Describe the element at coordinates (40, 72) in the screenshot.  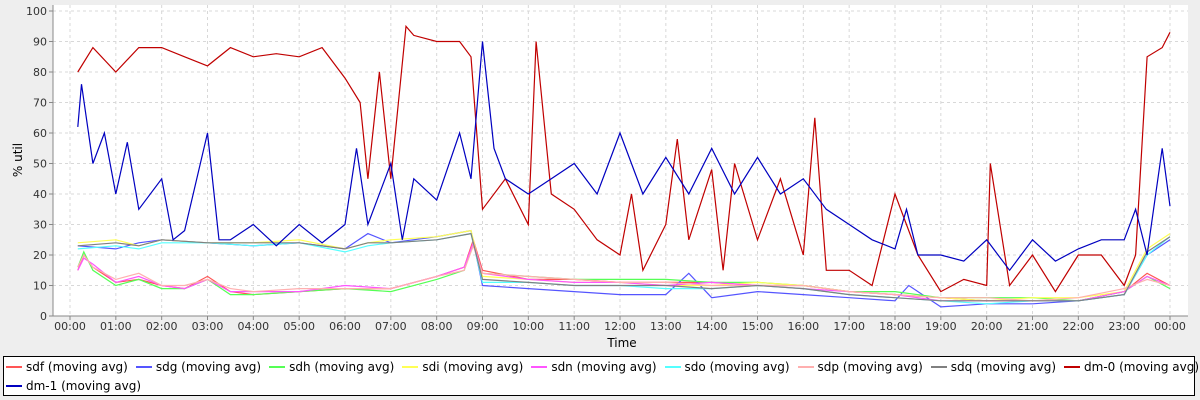
I see `y-tick-label: 80` at that location.